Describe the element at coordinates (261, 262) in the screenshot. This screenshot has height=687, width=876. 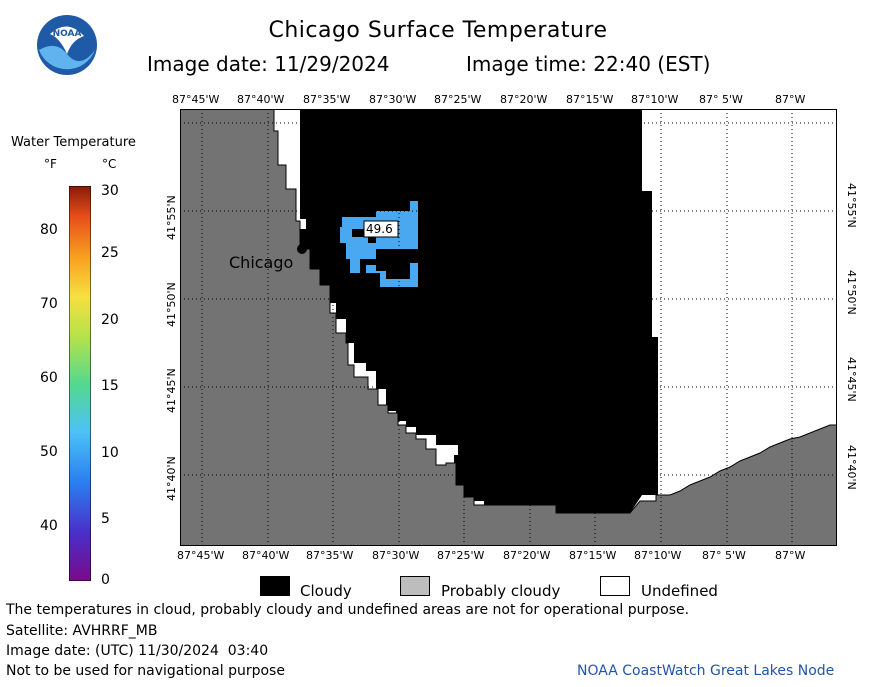
I see `city-label: Chicago` at that location.